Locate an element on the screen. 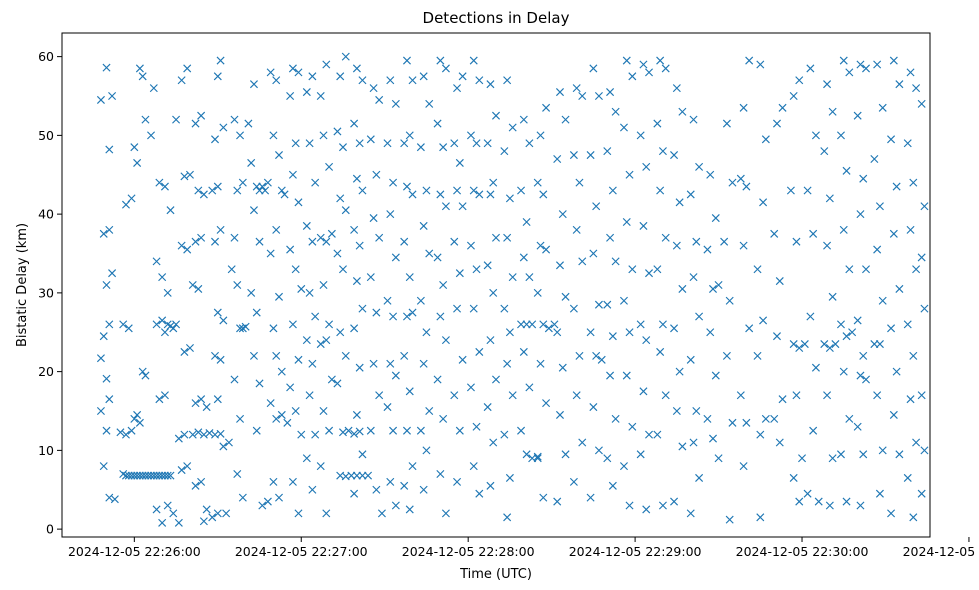  y-axis-ticks: 0 10 20 30 40 50 60 is located at coordinates (50, 293).